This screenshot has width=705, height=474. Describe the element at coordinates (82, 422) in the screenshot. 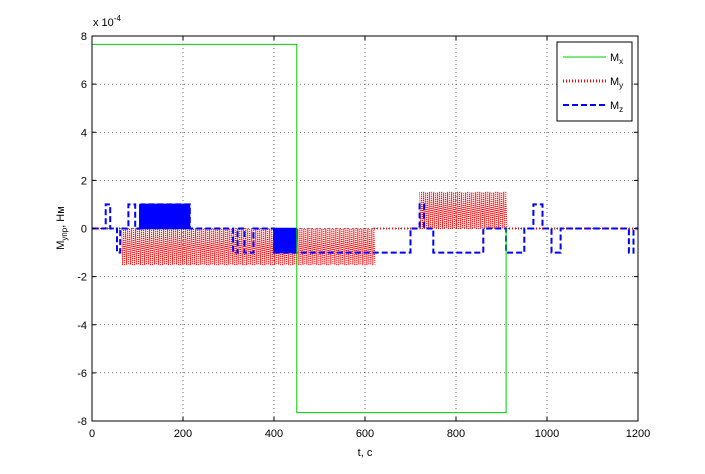

I see `y-tick-label: -8` at that location.